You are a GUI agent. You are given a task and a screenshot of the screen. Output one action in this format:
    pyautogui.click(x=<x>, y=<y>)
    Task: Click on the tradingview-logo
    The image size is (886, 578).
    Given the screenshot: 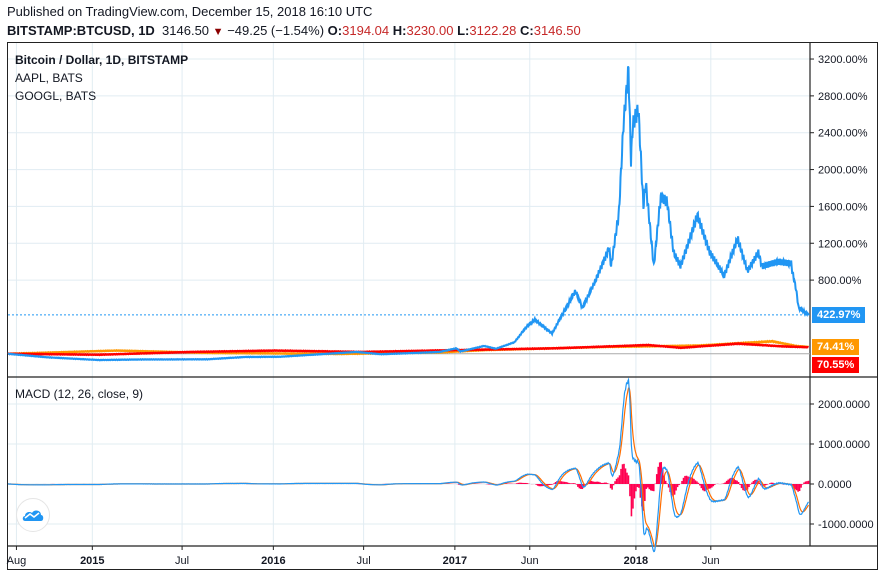 What is the action you would take?
    pyautogui.click(x=33, y=515)
    